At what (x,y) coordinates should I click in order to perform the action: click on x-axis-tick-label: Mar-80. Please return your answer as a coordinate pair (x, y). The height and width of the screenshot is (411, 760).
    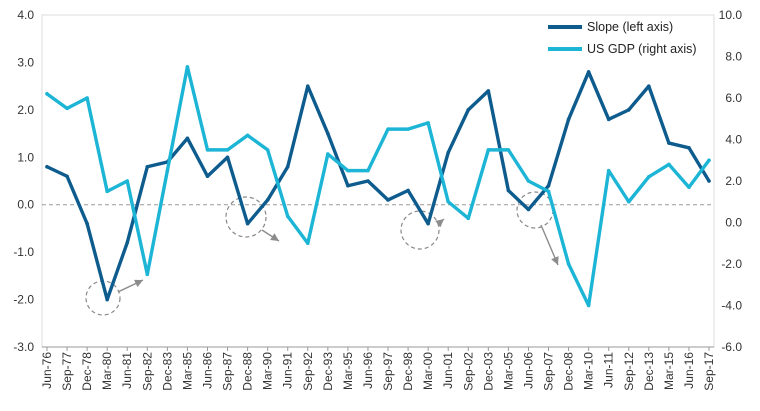
    Looking at the image, I should click on (107, 371).